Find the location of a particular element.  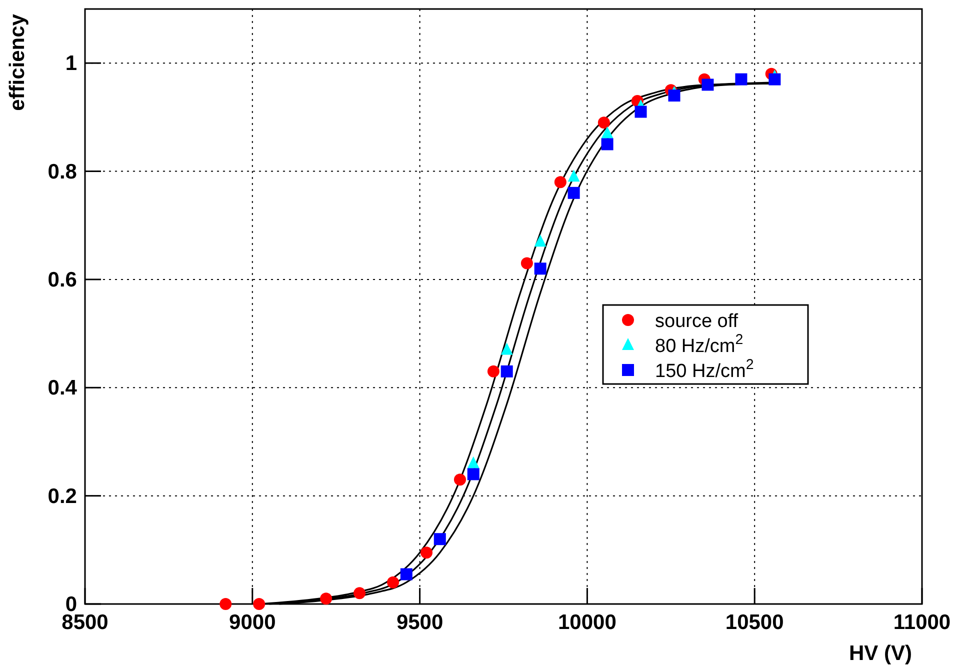

x-tick-label: 10500 is located at coordinates (754, 622).